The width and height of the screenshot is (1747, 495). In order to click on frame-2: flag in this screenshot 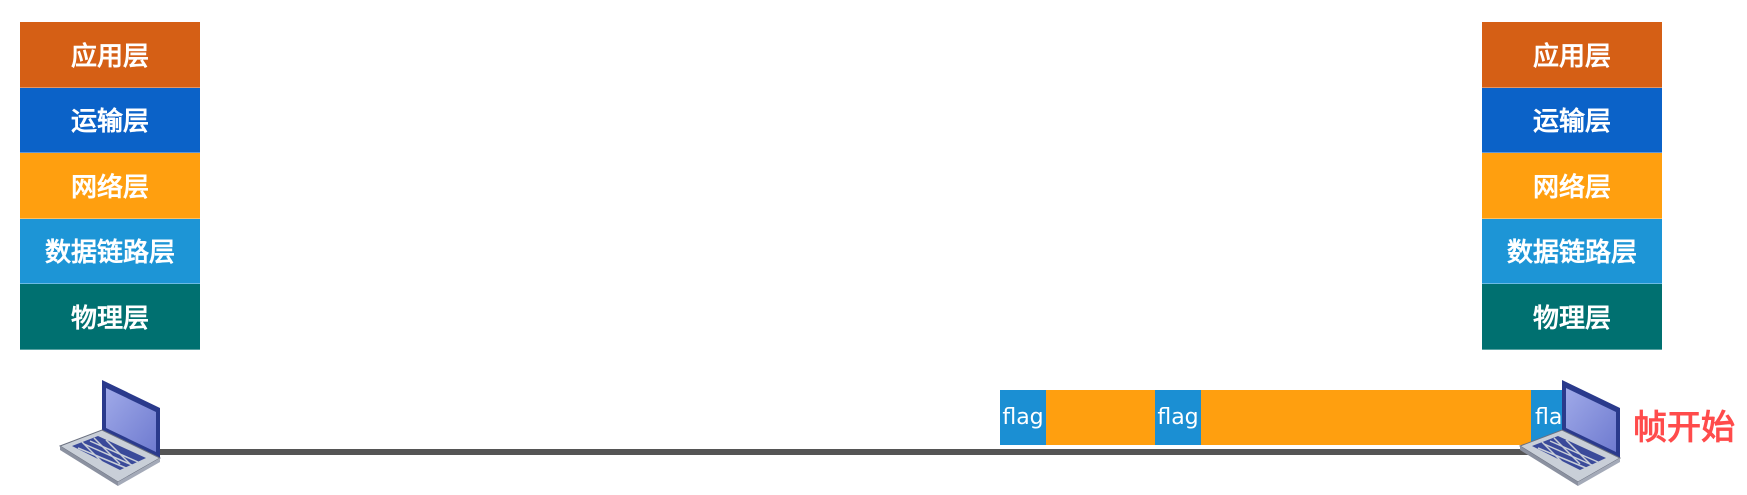, I will do `click(1343, 417)`.